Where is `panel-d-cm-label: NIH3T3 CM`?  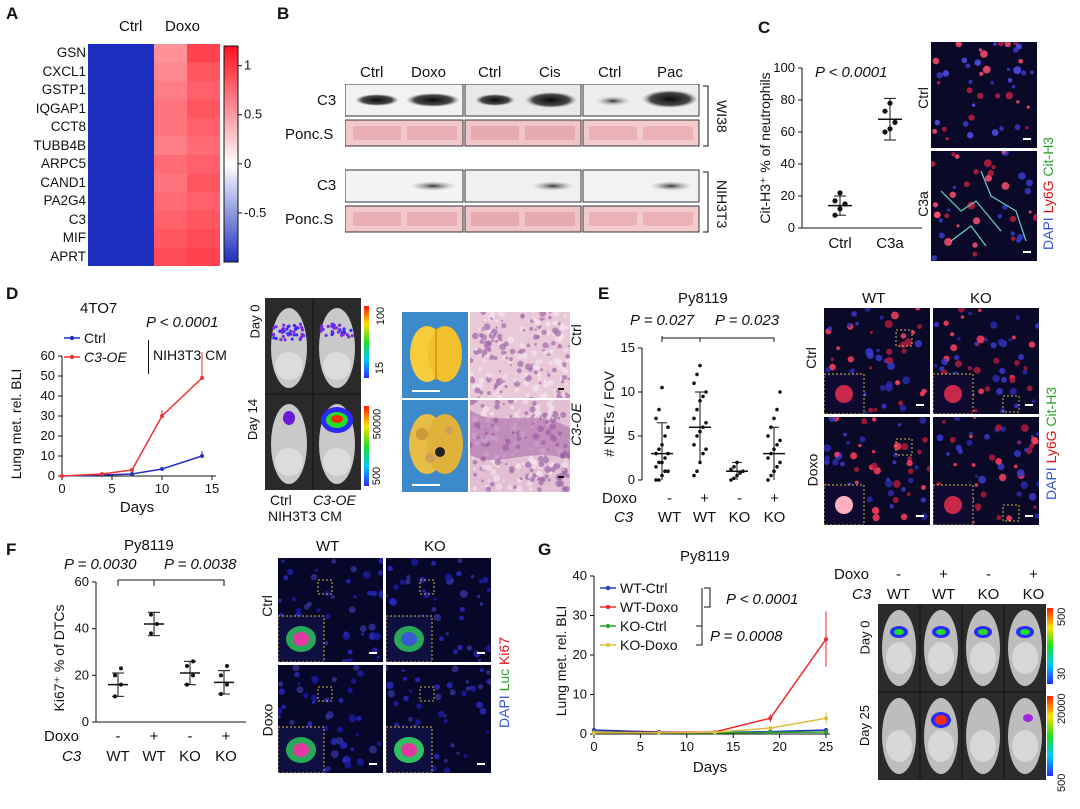
panel-d-cm-label: NIH3T3 CM is located at coordinates (187, 357).